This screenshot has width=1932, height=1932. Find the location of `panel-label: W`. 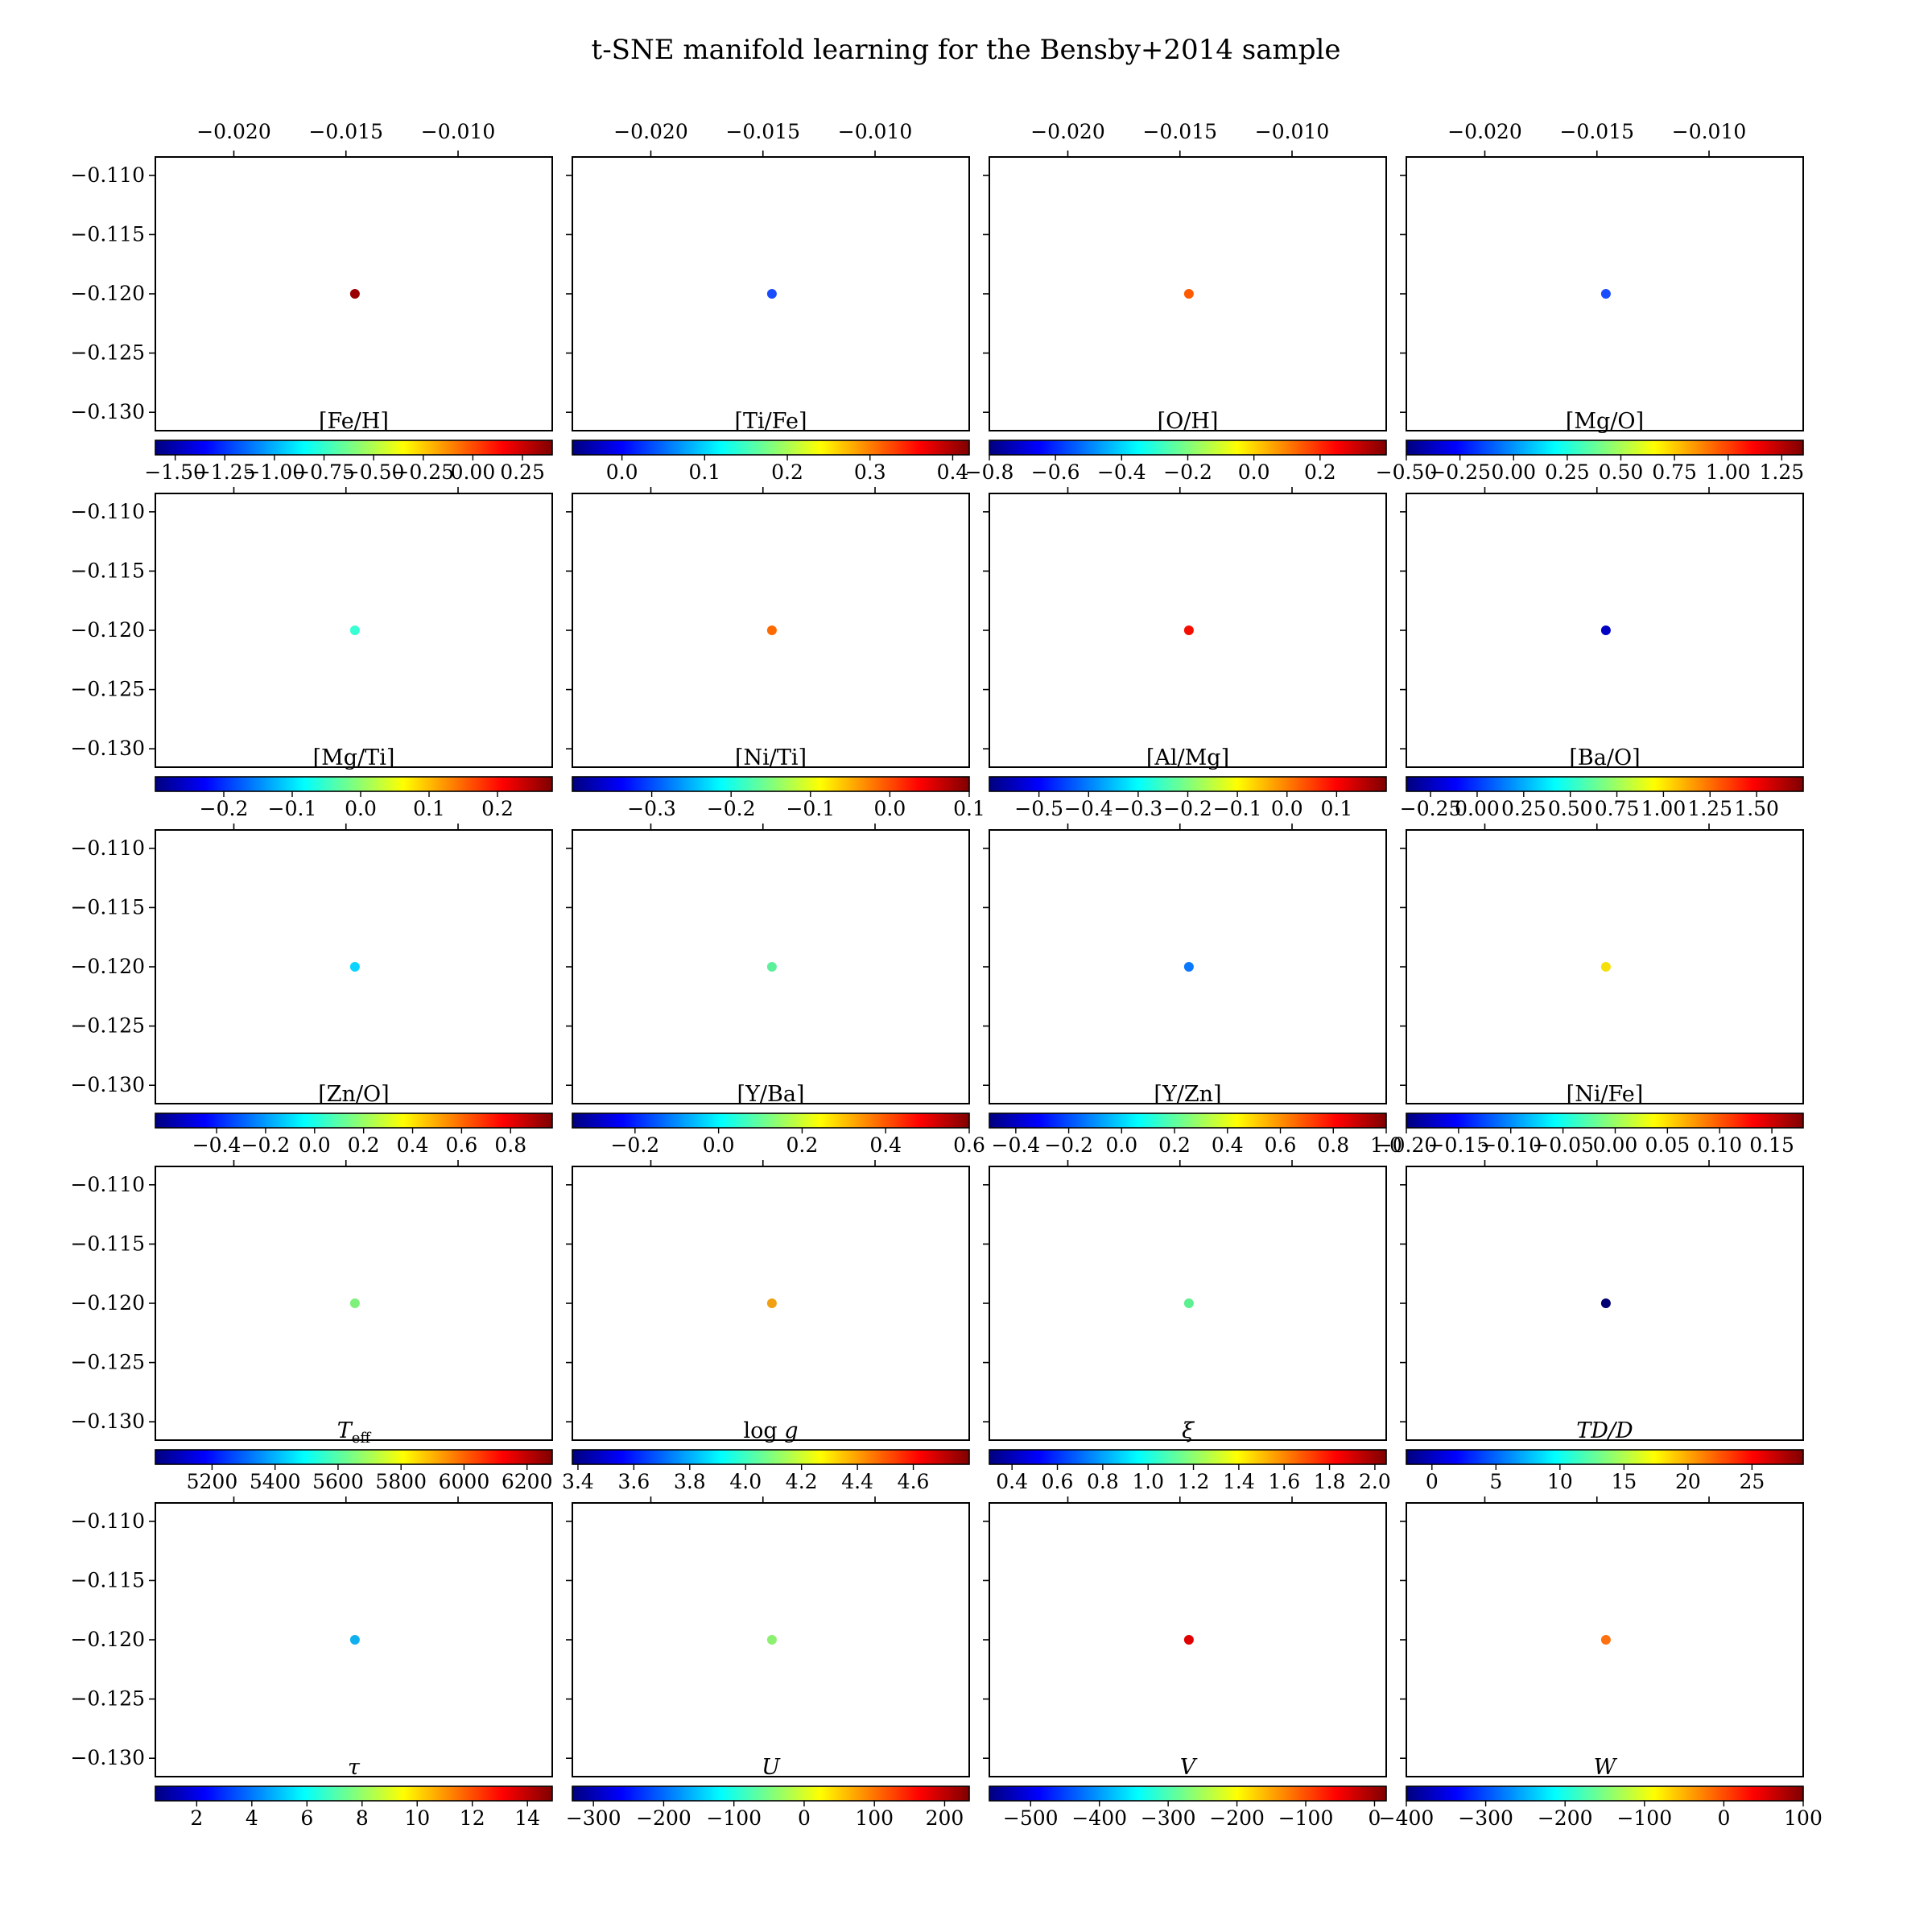

panel-label: W is located at coordinates (1606, 1768).